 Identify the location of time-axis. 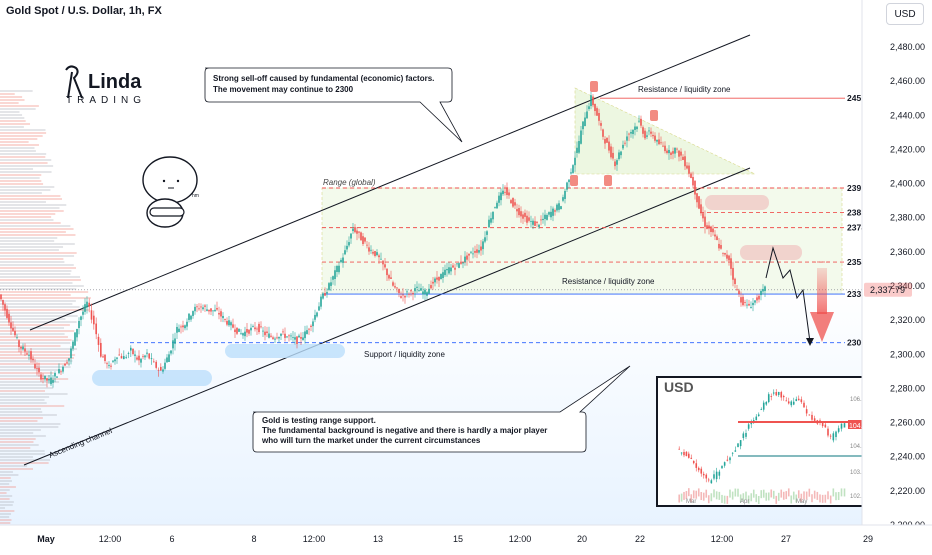
(466, 537).